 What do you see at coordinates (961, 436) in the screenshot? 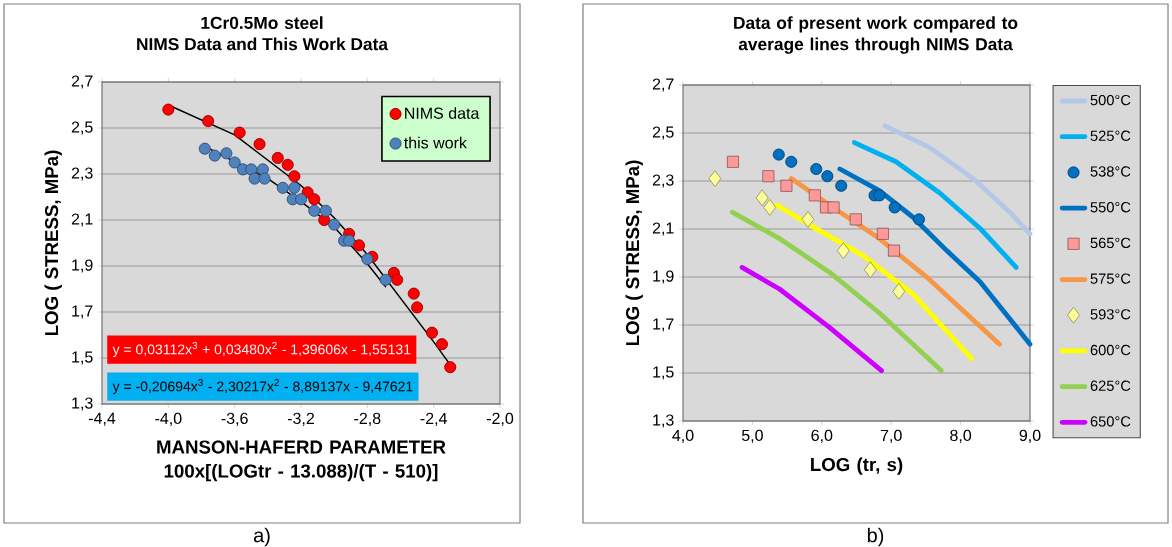
I see `x-tick-label: 8,0` at bounding box center [961, 436].